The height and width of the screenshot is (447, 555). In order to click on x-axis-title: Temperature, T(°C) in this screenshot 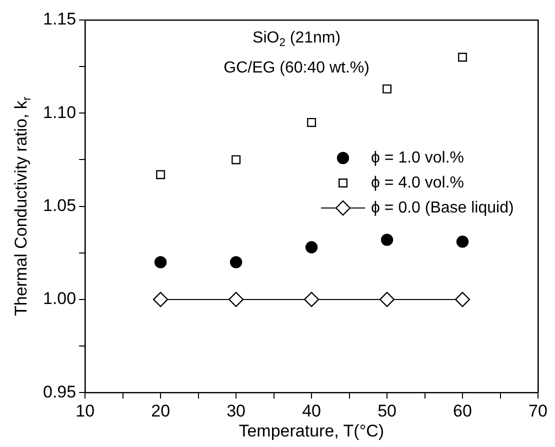, I will do `click(311, 431)`.